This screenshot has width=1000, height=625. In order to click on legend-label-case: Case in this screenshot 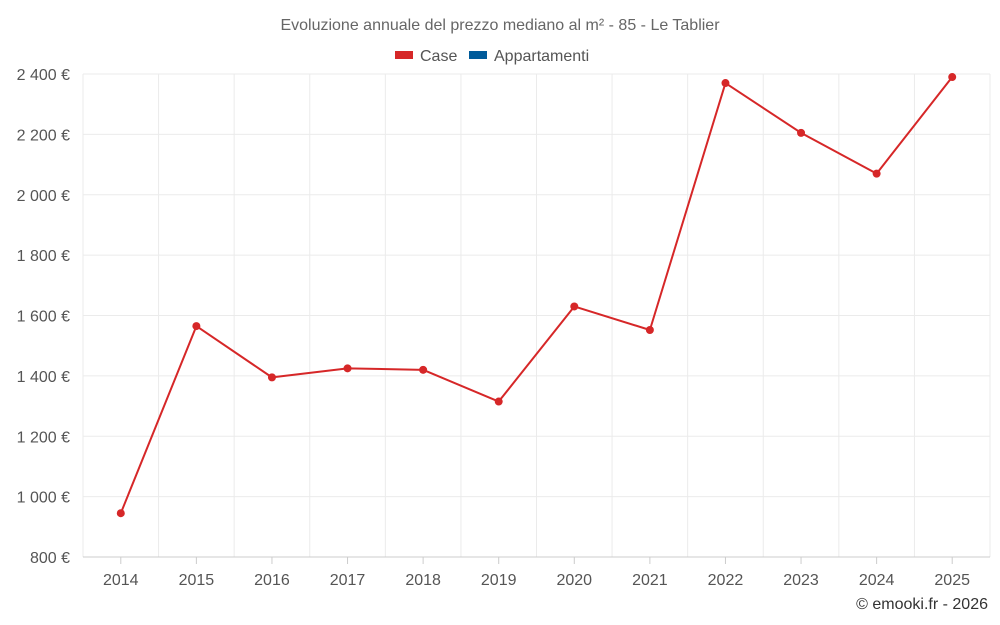, I will do `click(438, 56)`.